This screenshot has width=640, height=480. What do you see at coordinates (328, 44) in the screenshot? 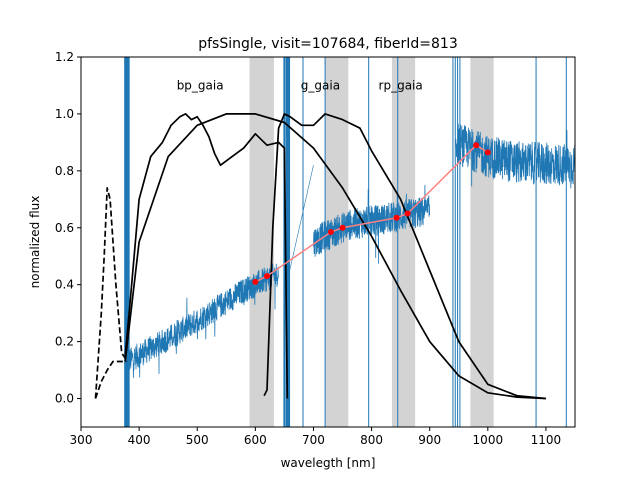
I see `chart-title: pfsSingle, visit=107684, fiberId=813` at bounding box center [328, 44].